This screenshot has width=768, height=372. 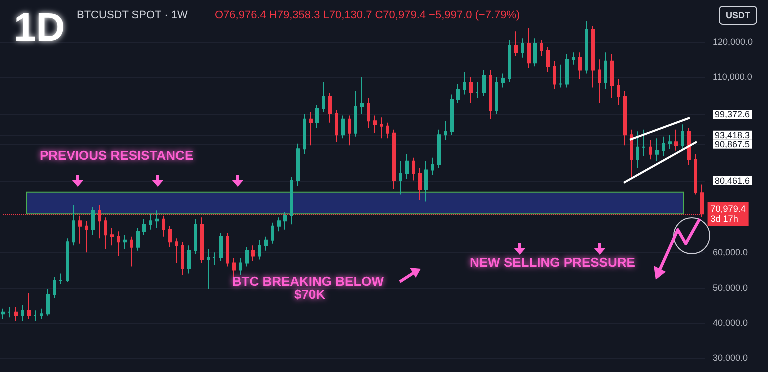 I want to click on annotation: NEW SELLING PRESSURE, so click(x=553, y=262).